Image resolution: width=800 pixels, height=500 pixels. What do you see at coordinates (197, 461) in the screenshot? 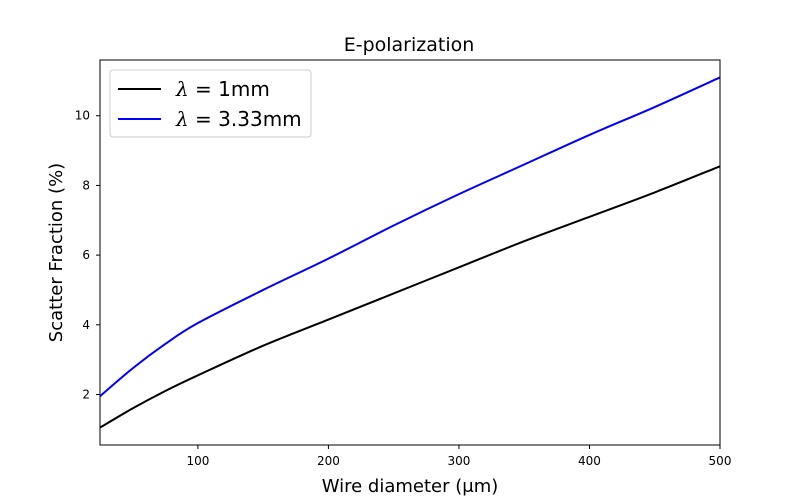
I see `x-tick-label: 100` at bounding box center [197, 461].